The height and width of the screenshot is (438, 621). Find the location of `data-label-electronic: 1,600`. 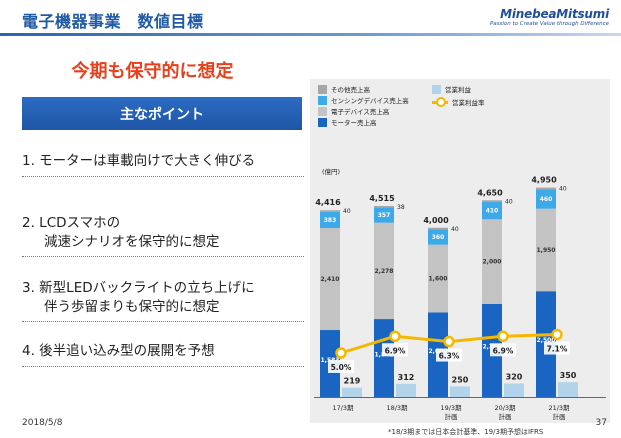

data-label-electronic: 1,600 is located at coordinates (438, 279).